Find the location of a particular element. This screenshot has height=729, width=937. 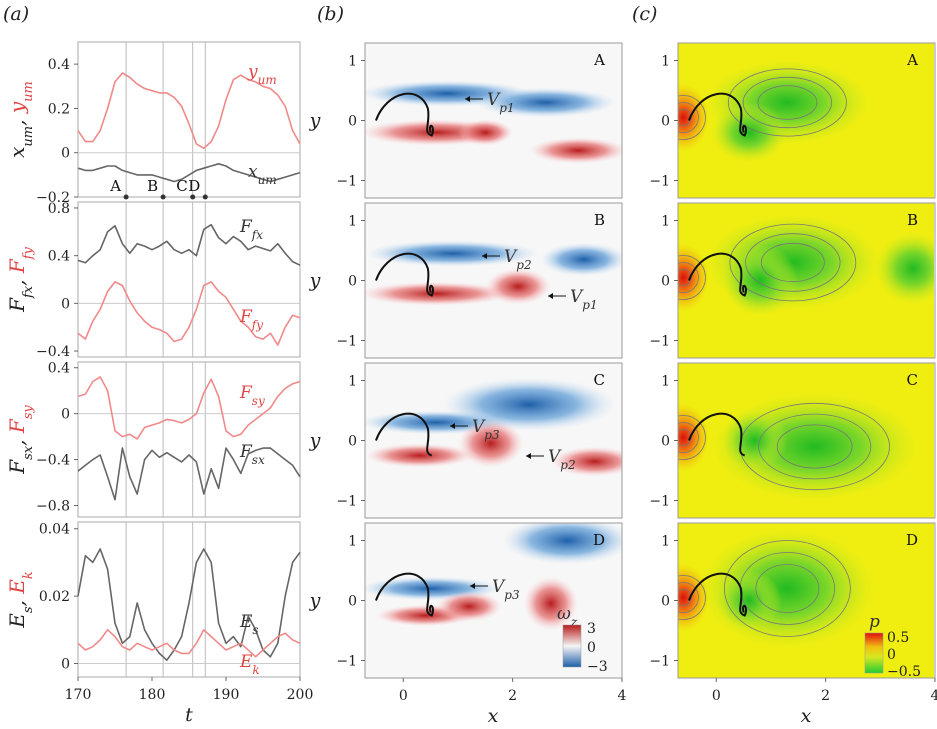

series-F_fx is located at coordinates (189, 244).